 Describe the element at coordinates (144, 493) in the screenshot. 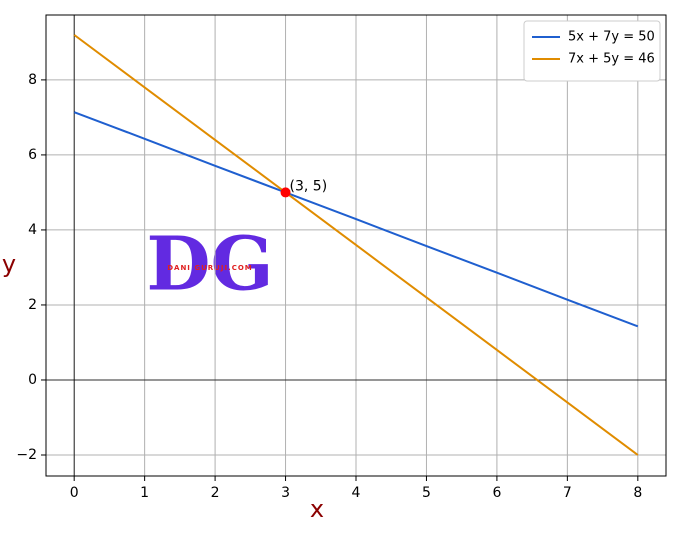

I see `x-tick-label: 1` at that location.